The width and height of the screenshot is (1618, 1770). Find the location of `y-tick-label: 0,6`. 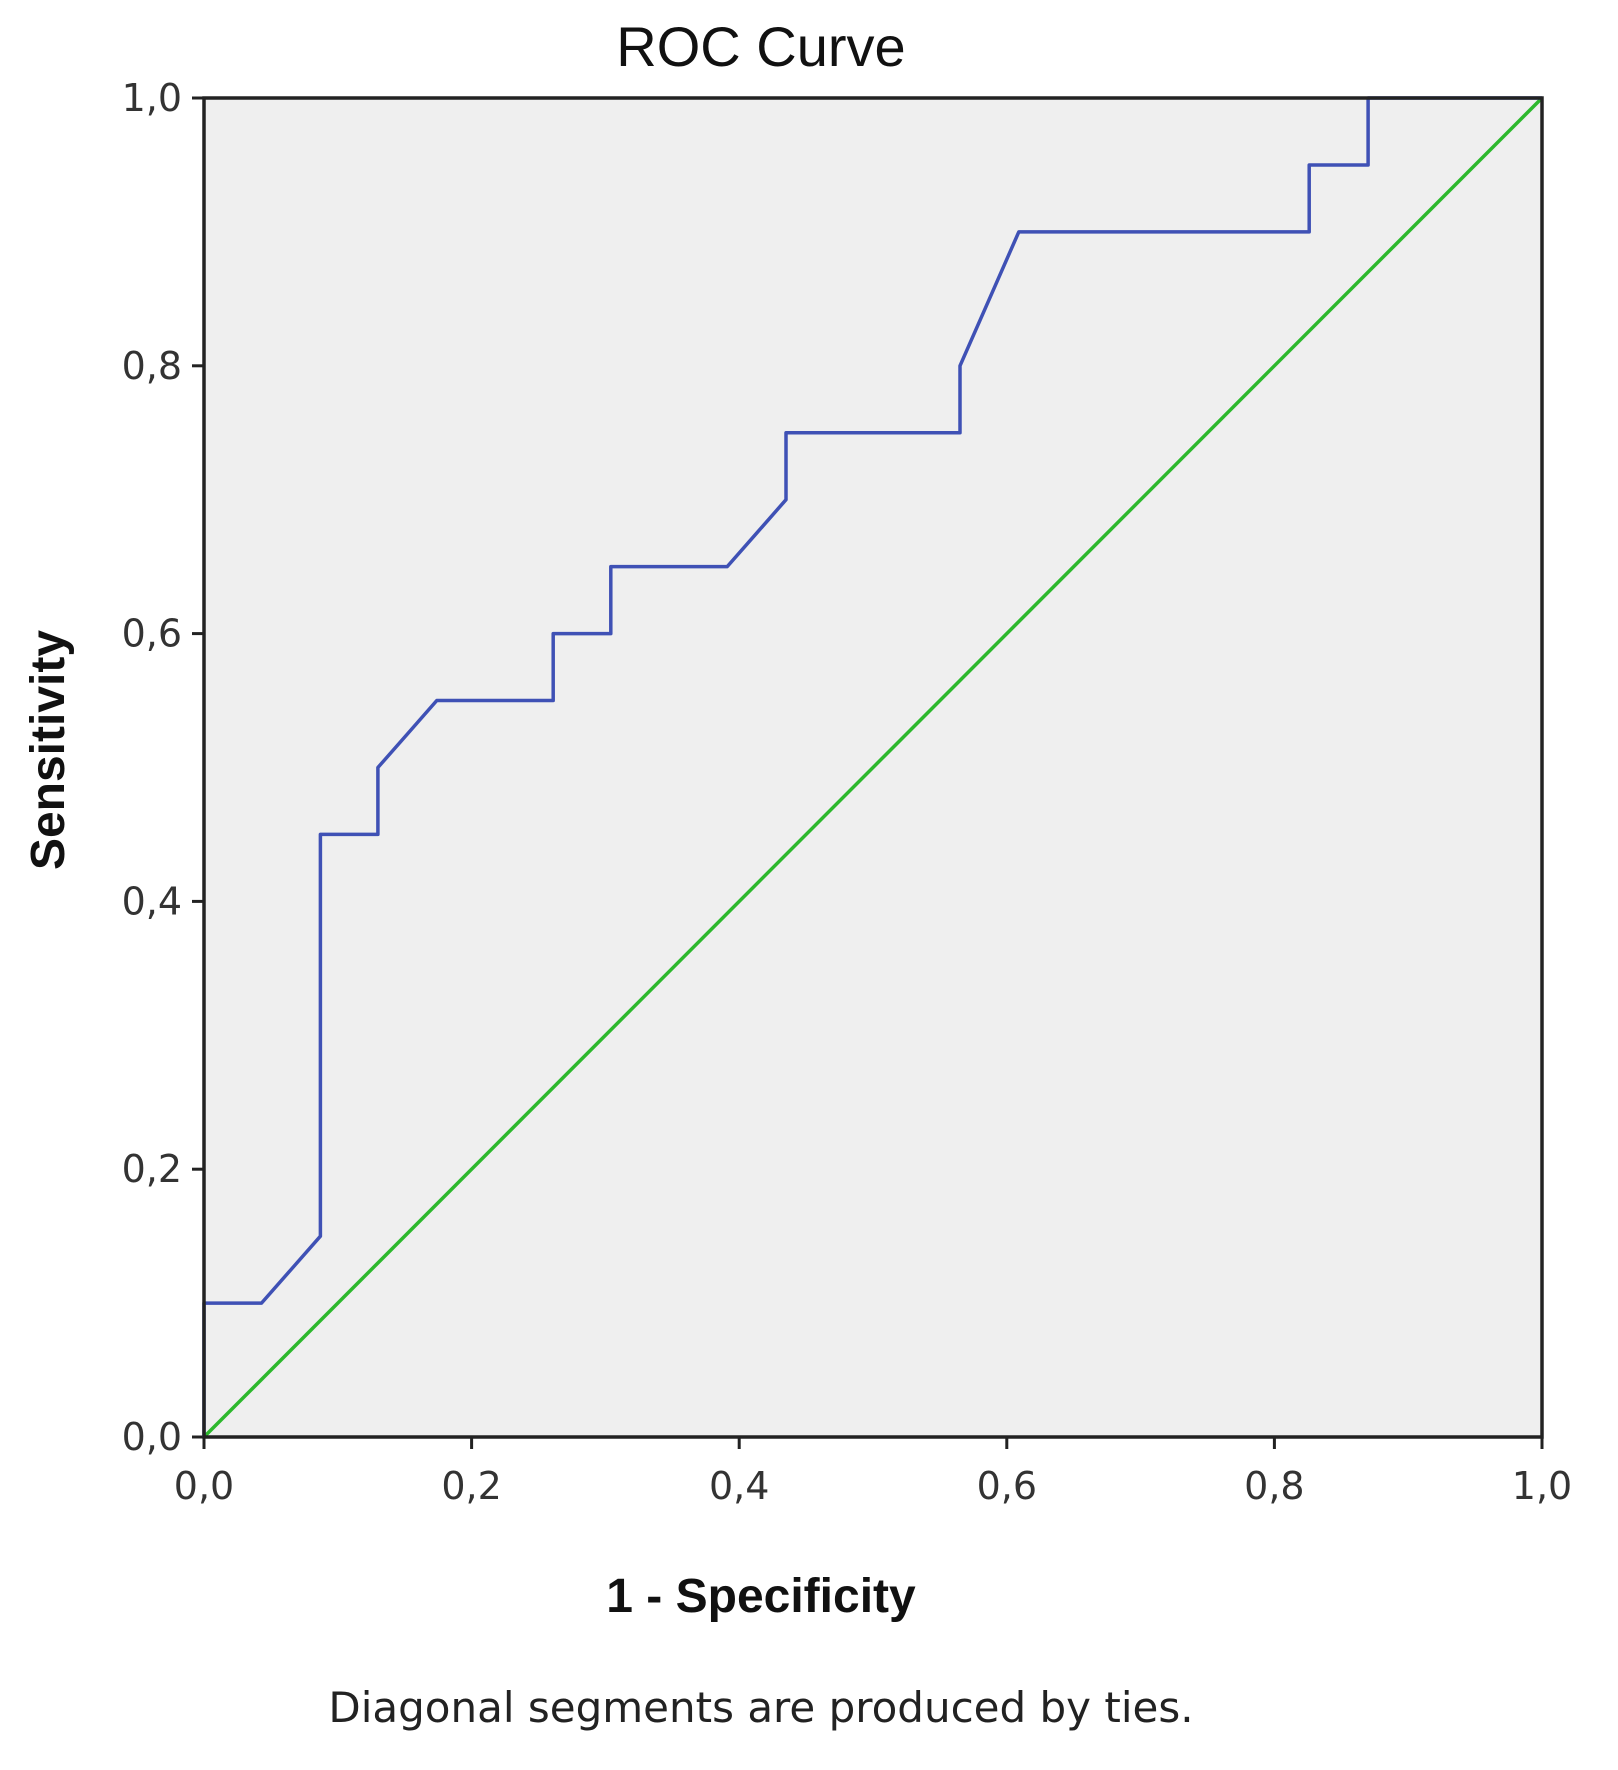

y-tick-label: 0,6 is located at coordinates (152, 634).